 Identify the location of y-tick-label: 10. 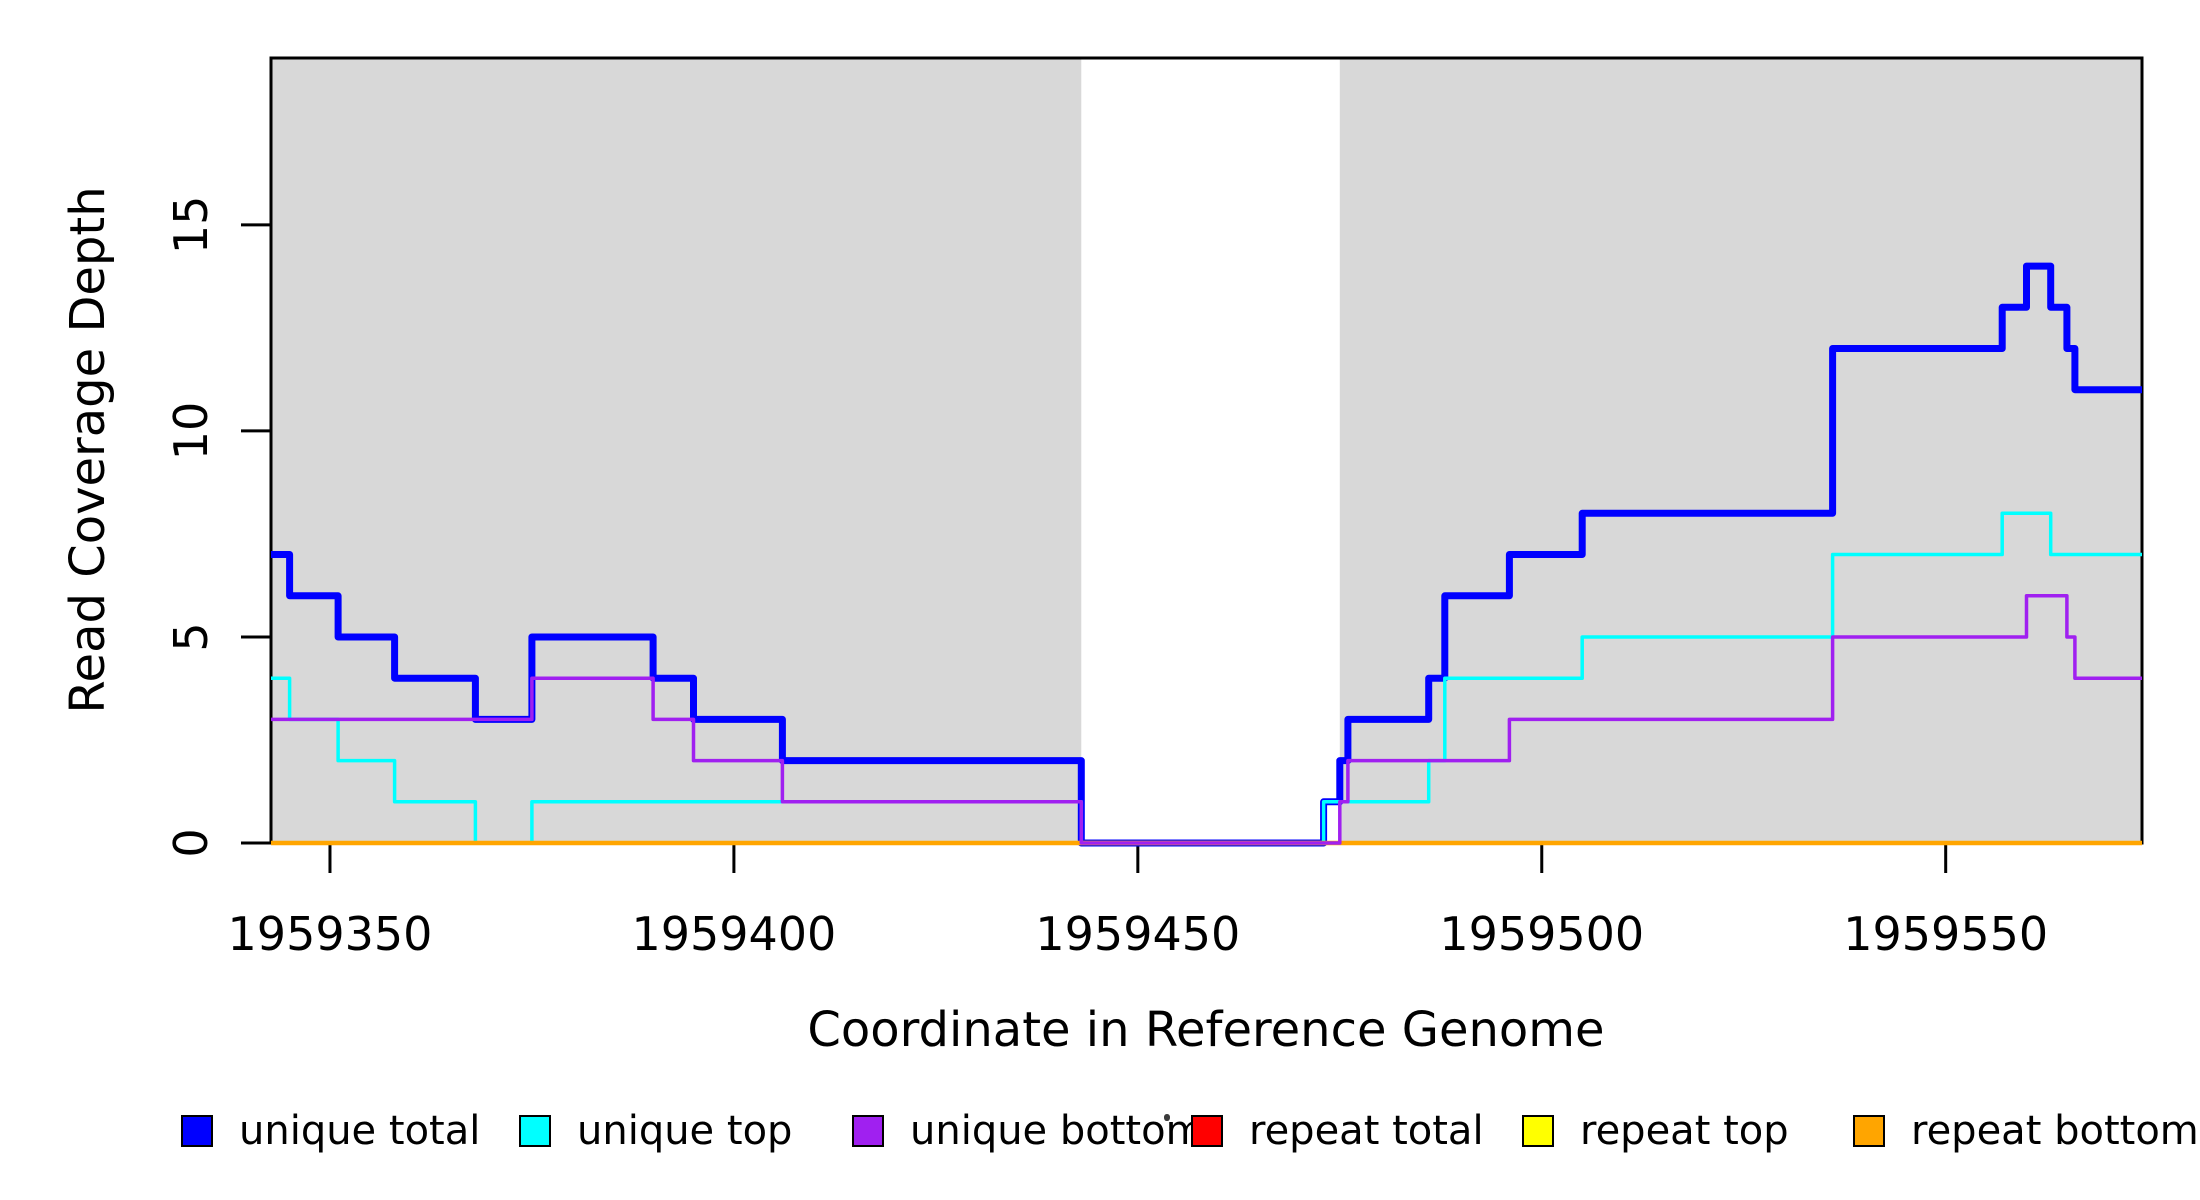
(191, 431).